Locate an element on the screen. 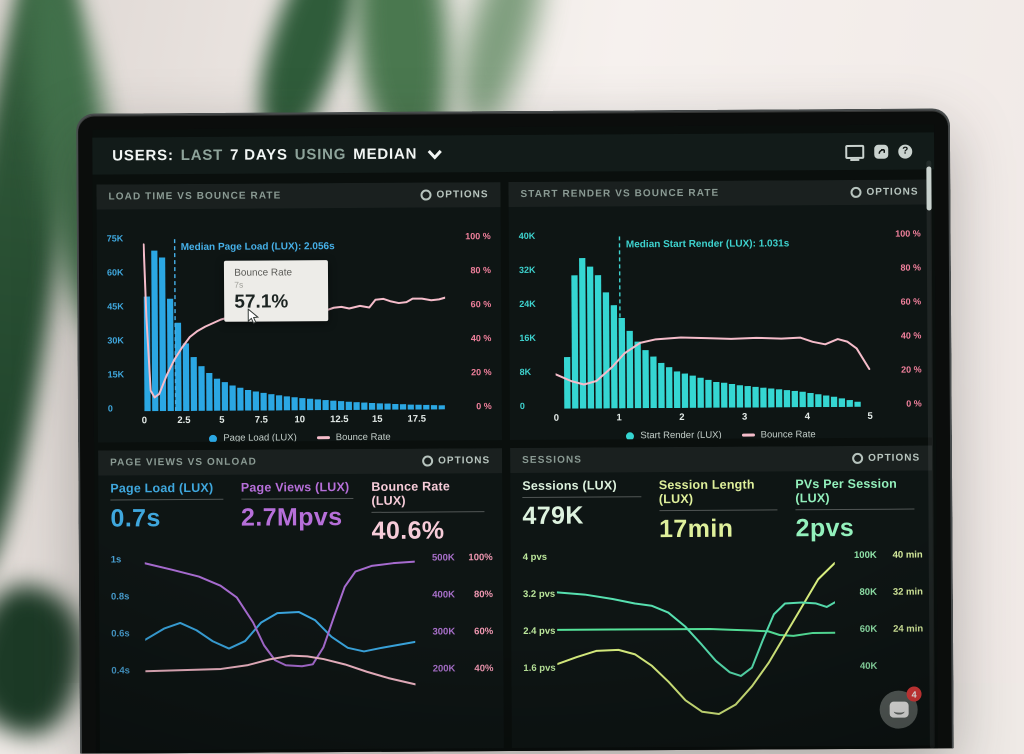 This screenshot has width=1024, height=754. plot-area: Median Start Render (LUX): 1.031s is located at coordinates (715, 322).